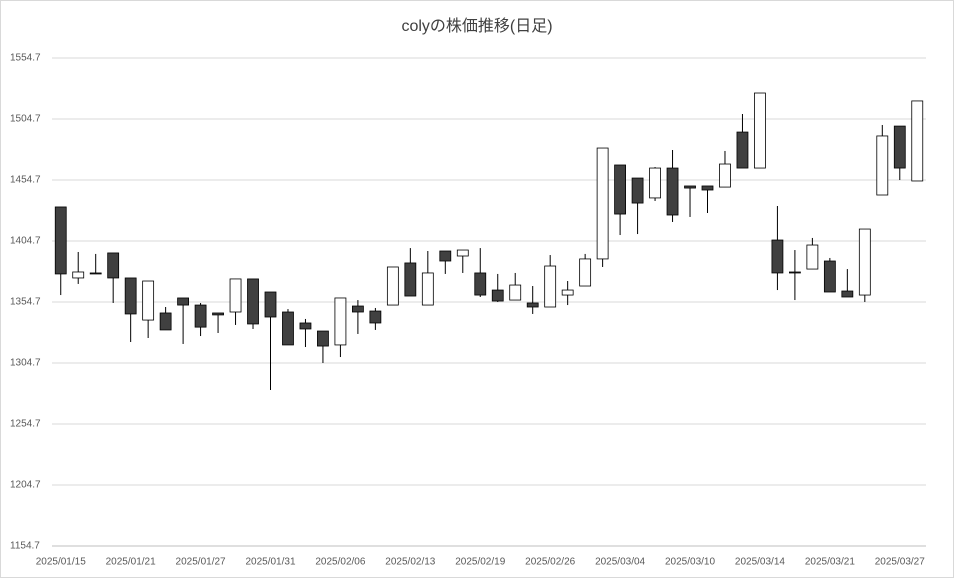 The image size is (954, 578). What do you see at coordinates (25, 485) in the screenshot?
I see `y-tick-label: 1204.7` at bounding box center [25, 485].